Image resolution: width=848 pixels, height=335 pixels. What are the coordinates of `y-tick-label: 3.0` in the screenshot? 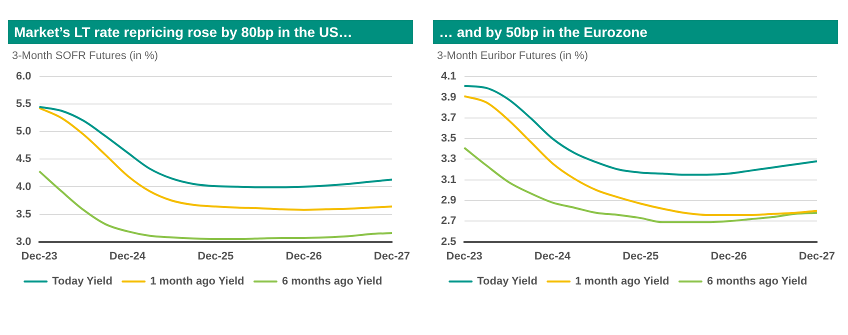 It's located at (24, 242).